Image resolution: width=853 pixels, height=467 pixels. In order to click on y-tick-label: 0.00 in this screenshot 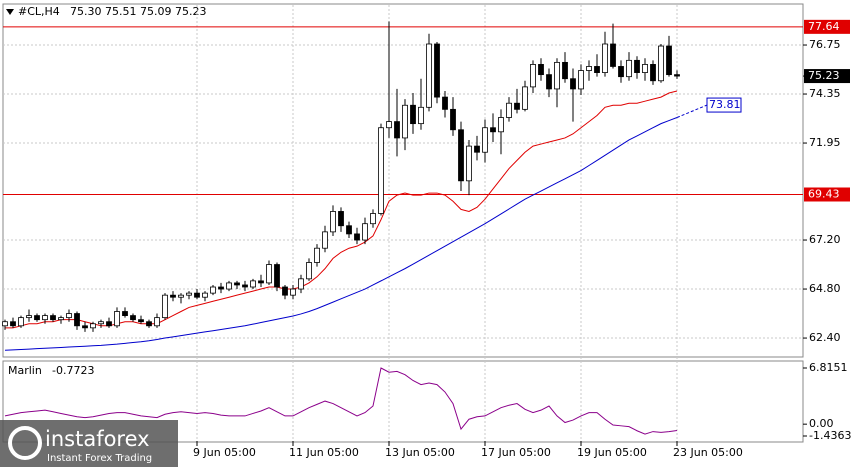, I will do `click(821, 423)`.